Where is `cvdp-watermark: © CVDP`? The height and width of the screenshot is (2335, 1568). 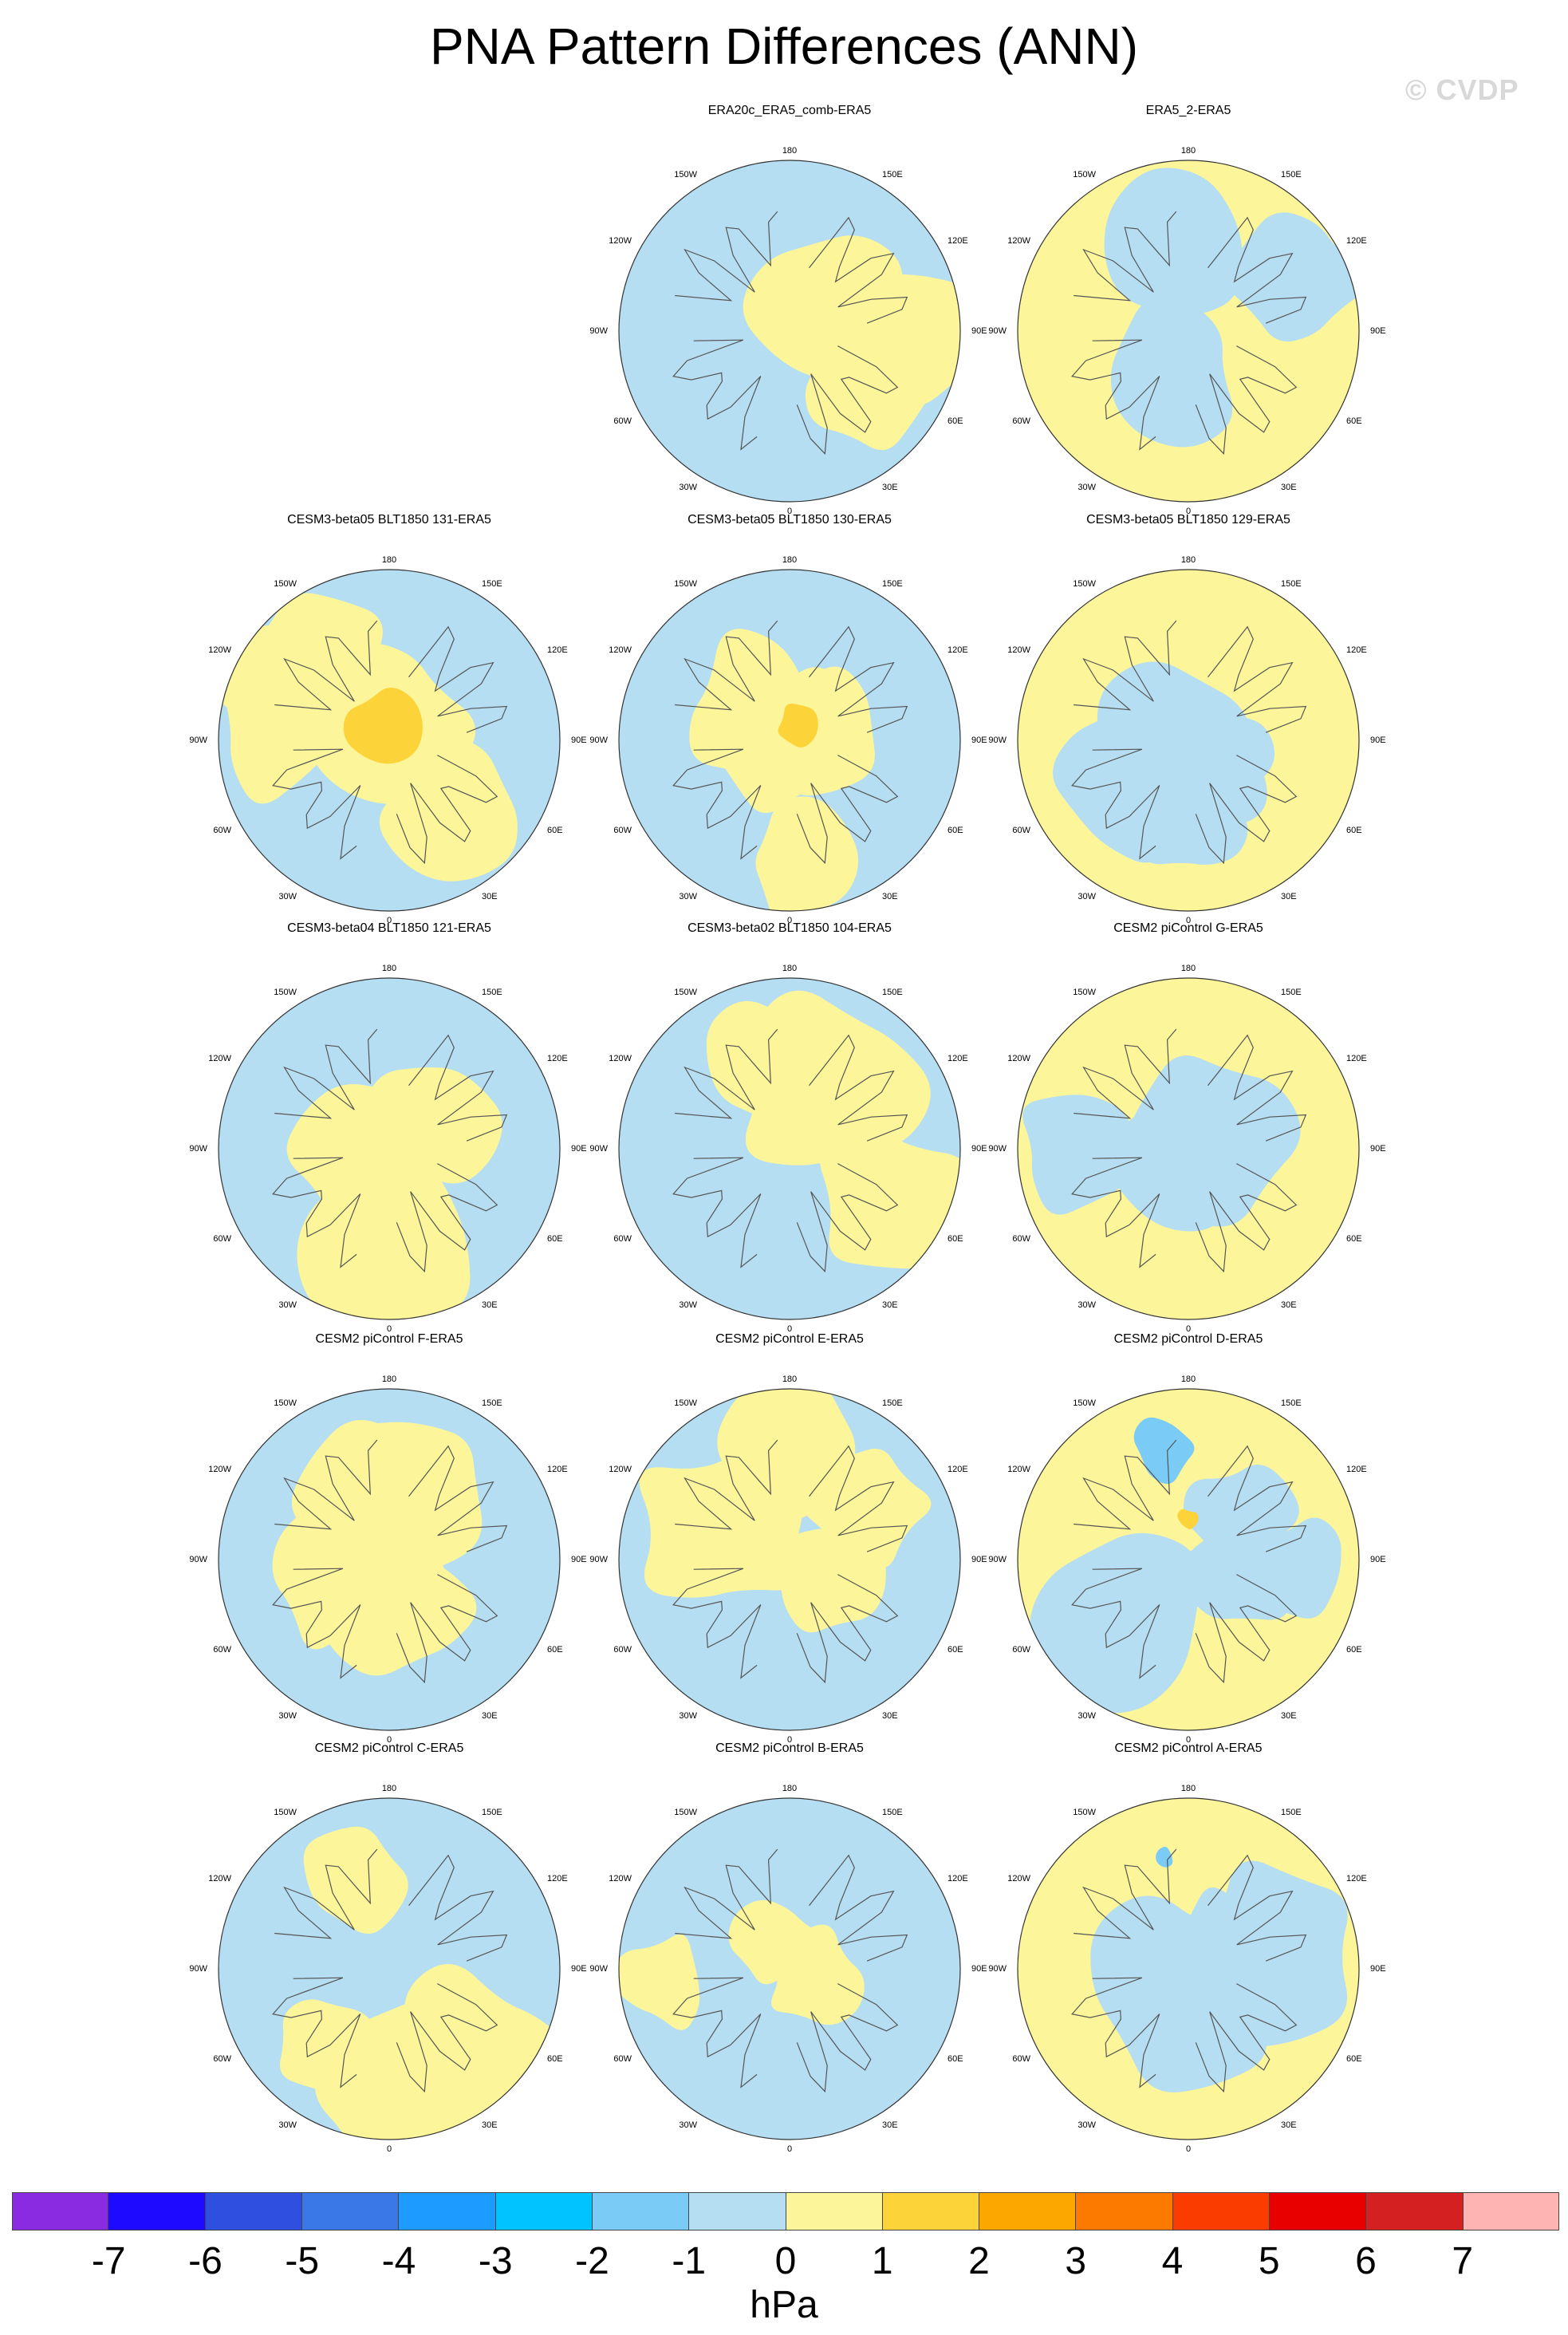
cvdp-watermark: © CVDP is located at coordinates (1462, 89).